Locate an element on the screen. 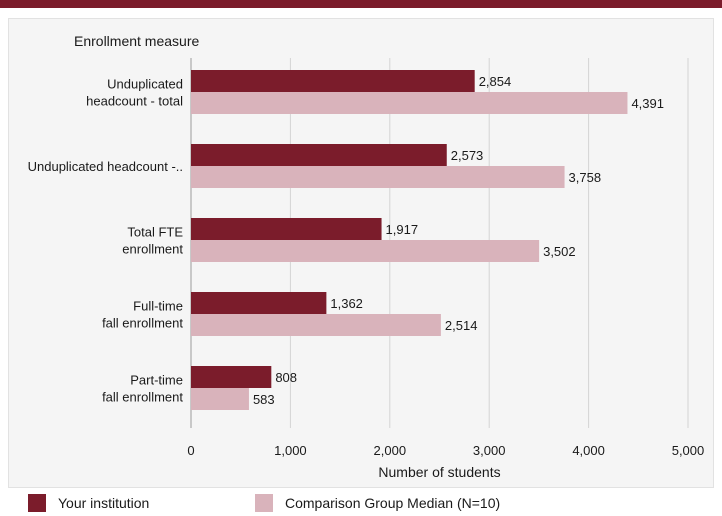 This screenshot has height=516, width=722. top-accent-bar is located at coordinates (361, 4).